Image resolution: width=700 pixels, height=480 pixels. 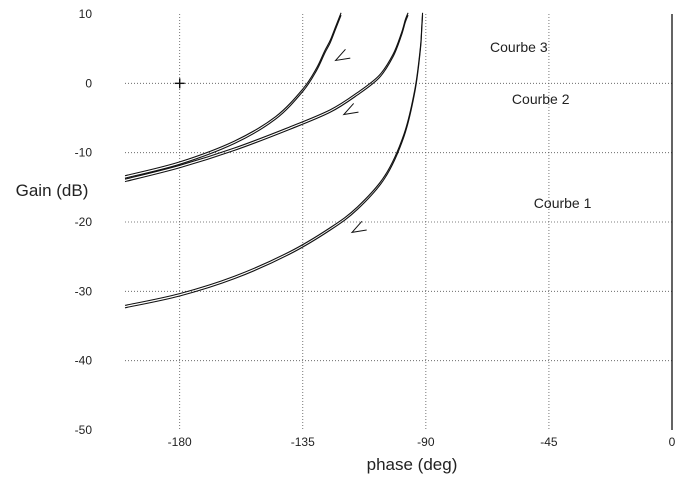 What do you see at coordinates (84, 430) in the screenshot?
I see `y-tick-label: -50` at bounding box center [84, 430].